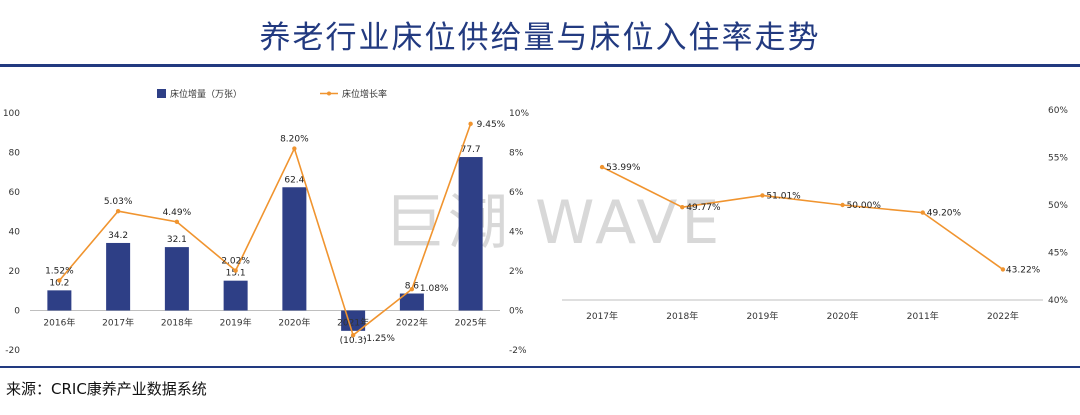  Describe the element at coordinates (59, 323) in the screenshot. I see `x-tick-label: 2016年` at that location.